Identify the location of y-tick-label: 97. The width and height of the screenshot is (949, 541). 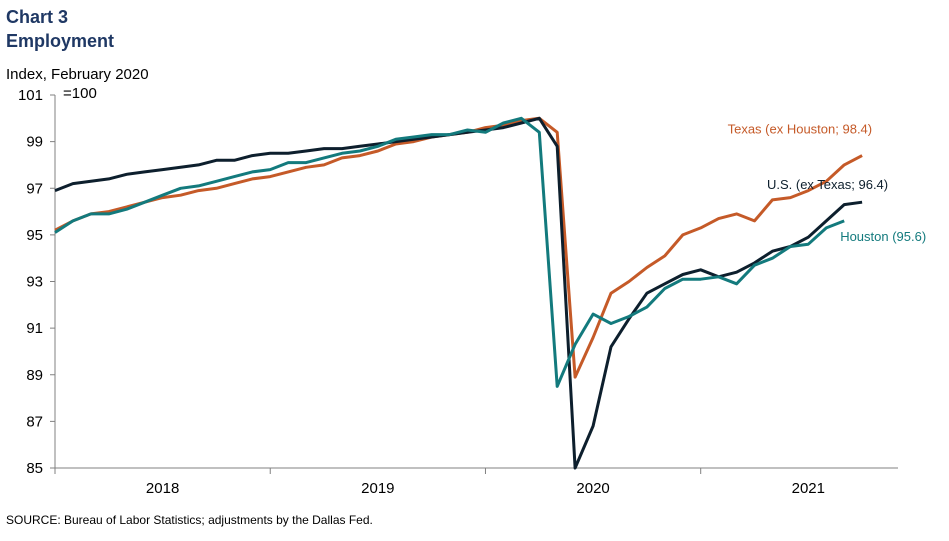
(34, 188).